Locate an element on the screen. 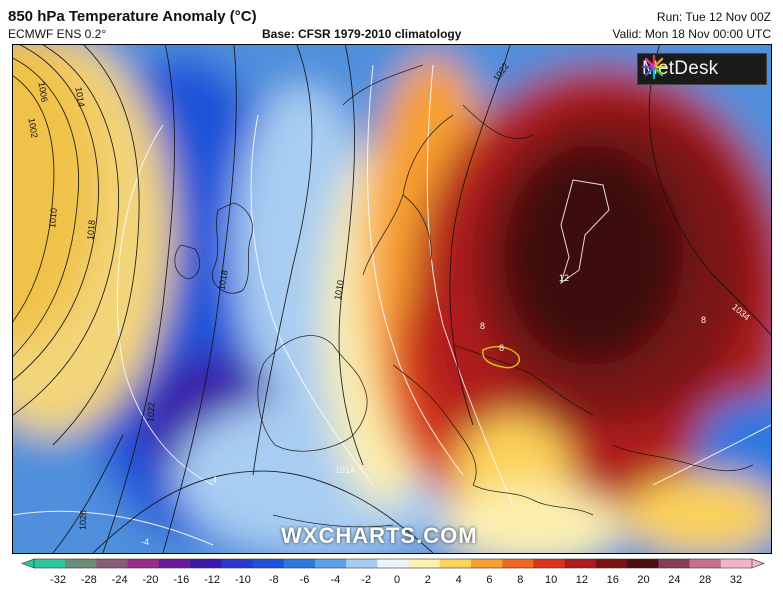 This screenshot has height=600, width=783. colorbar-tick-label: 28 is located at coordinates (705, 580).